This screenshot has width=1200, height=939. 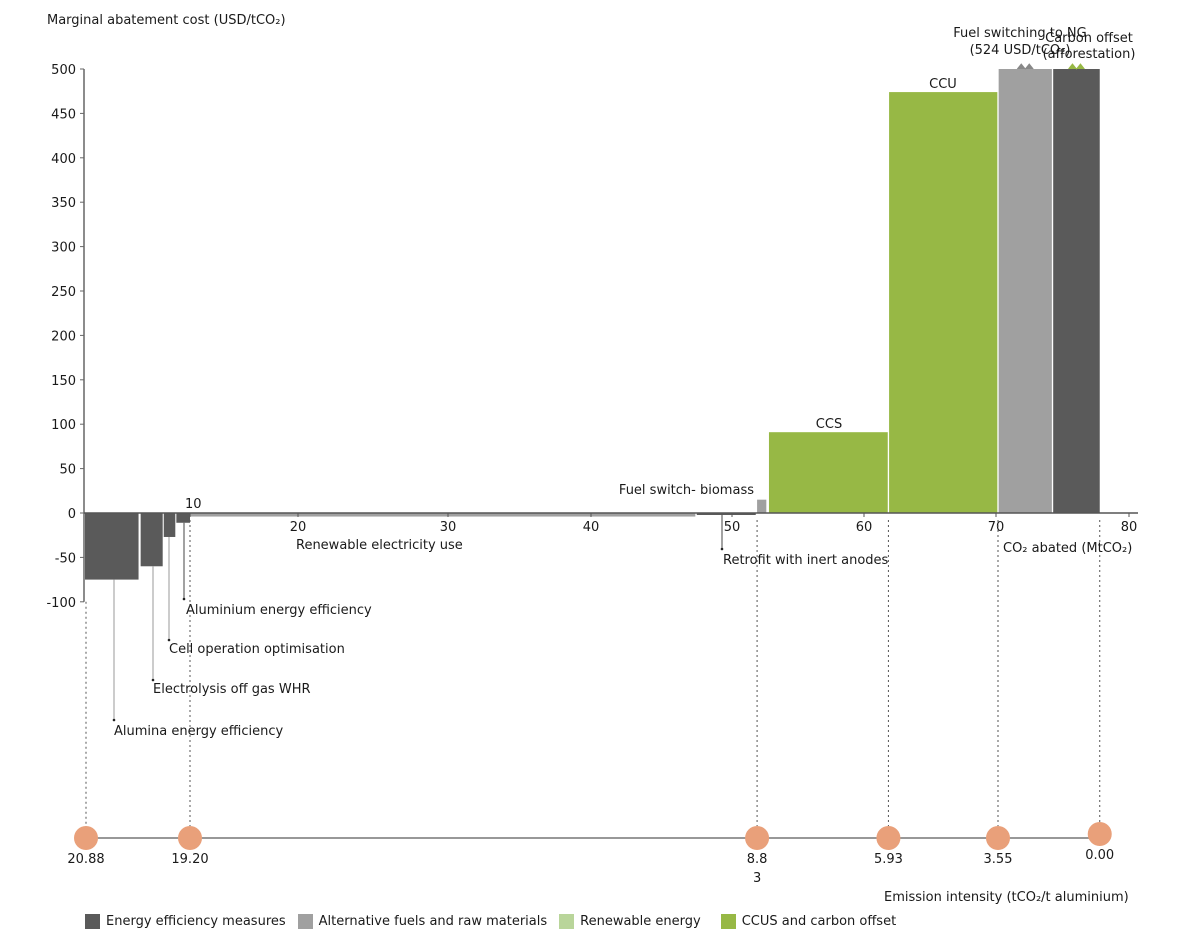 What do you see at coordinates (63, 425) in the screenshot?
I see `y-tick-label: 100` at bounding box center [63, 425].